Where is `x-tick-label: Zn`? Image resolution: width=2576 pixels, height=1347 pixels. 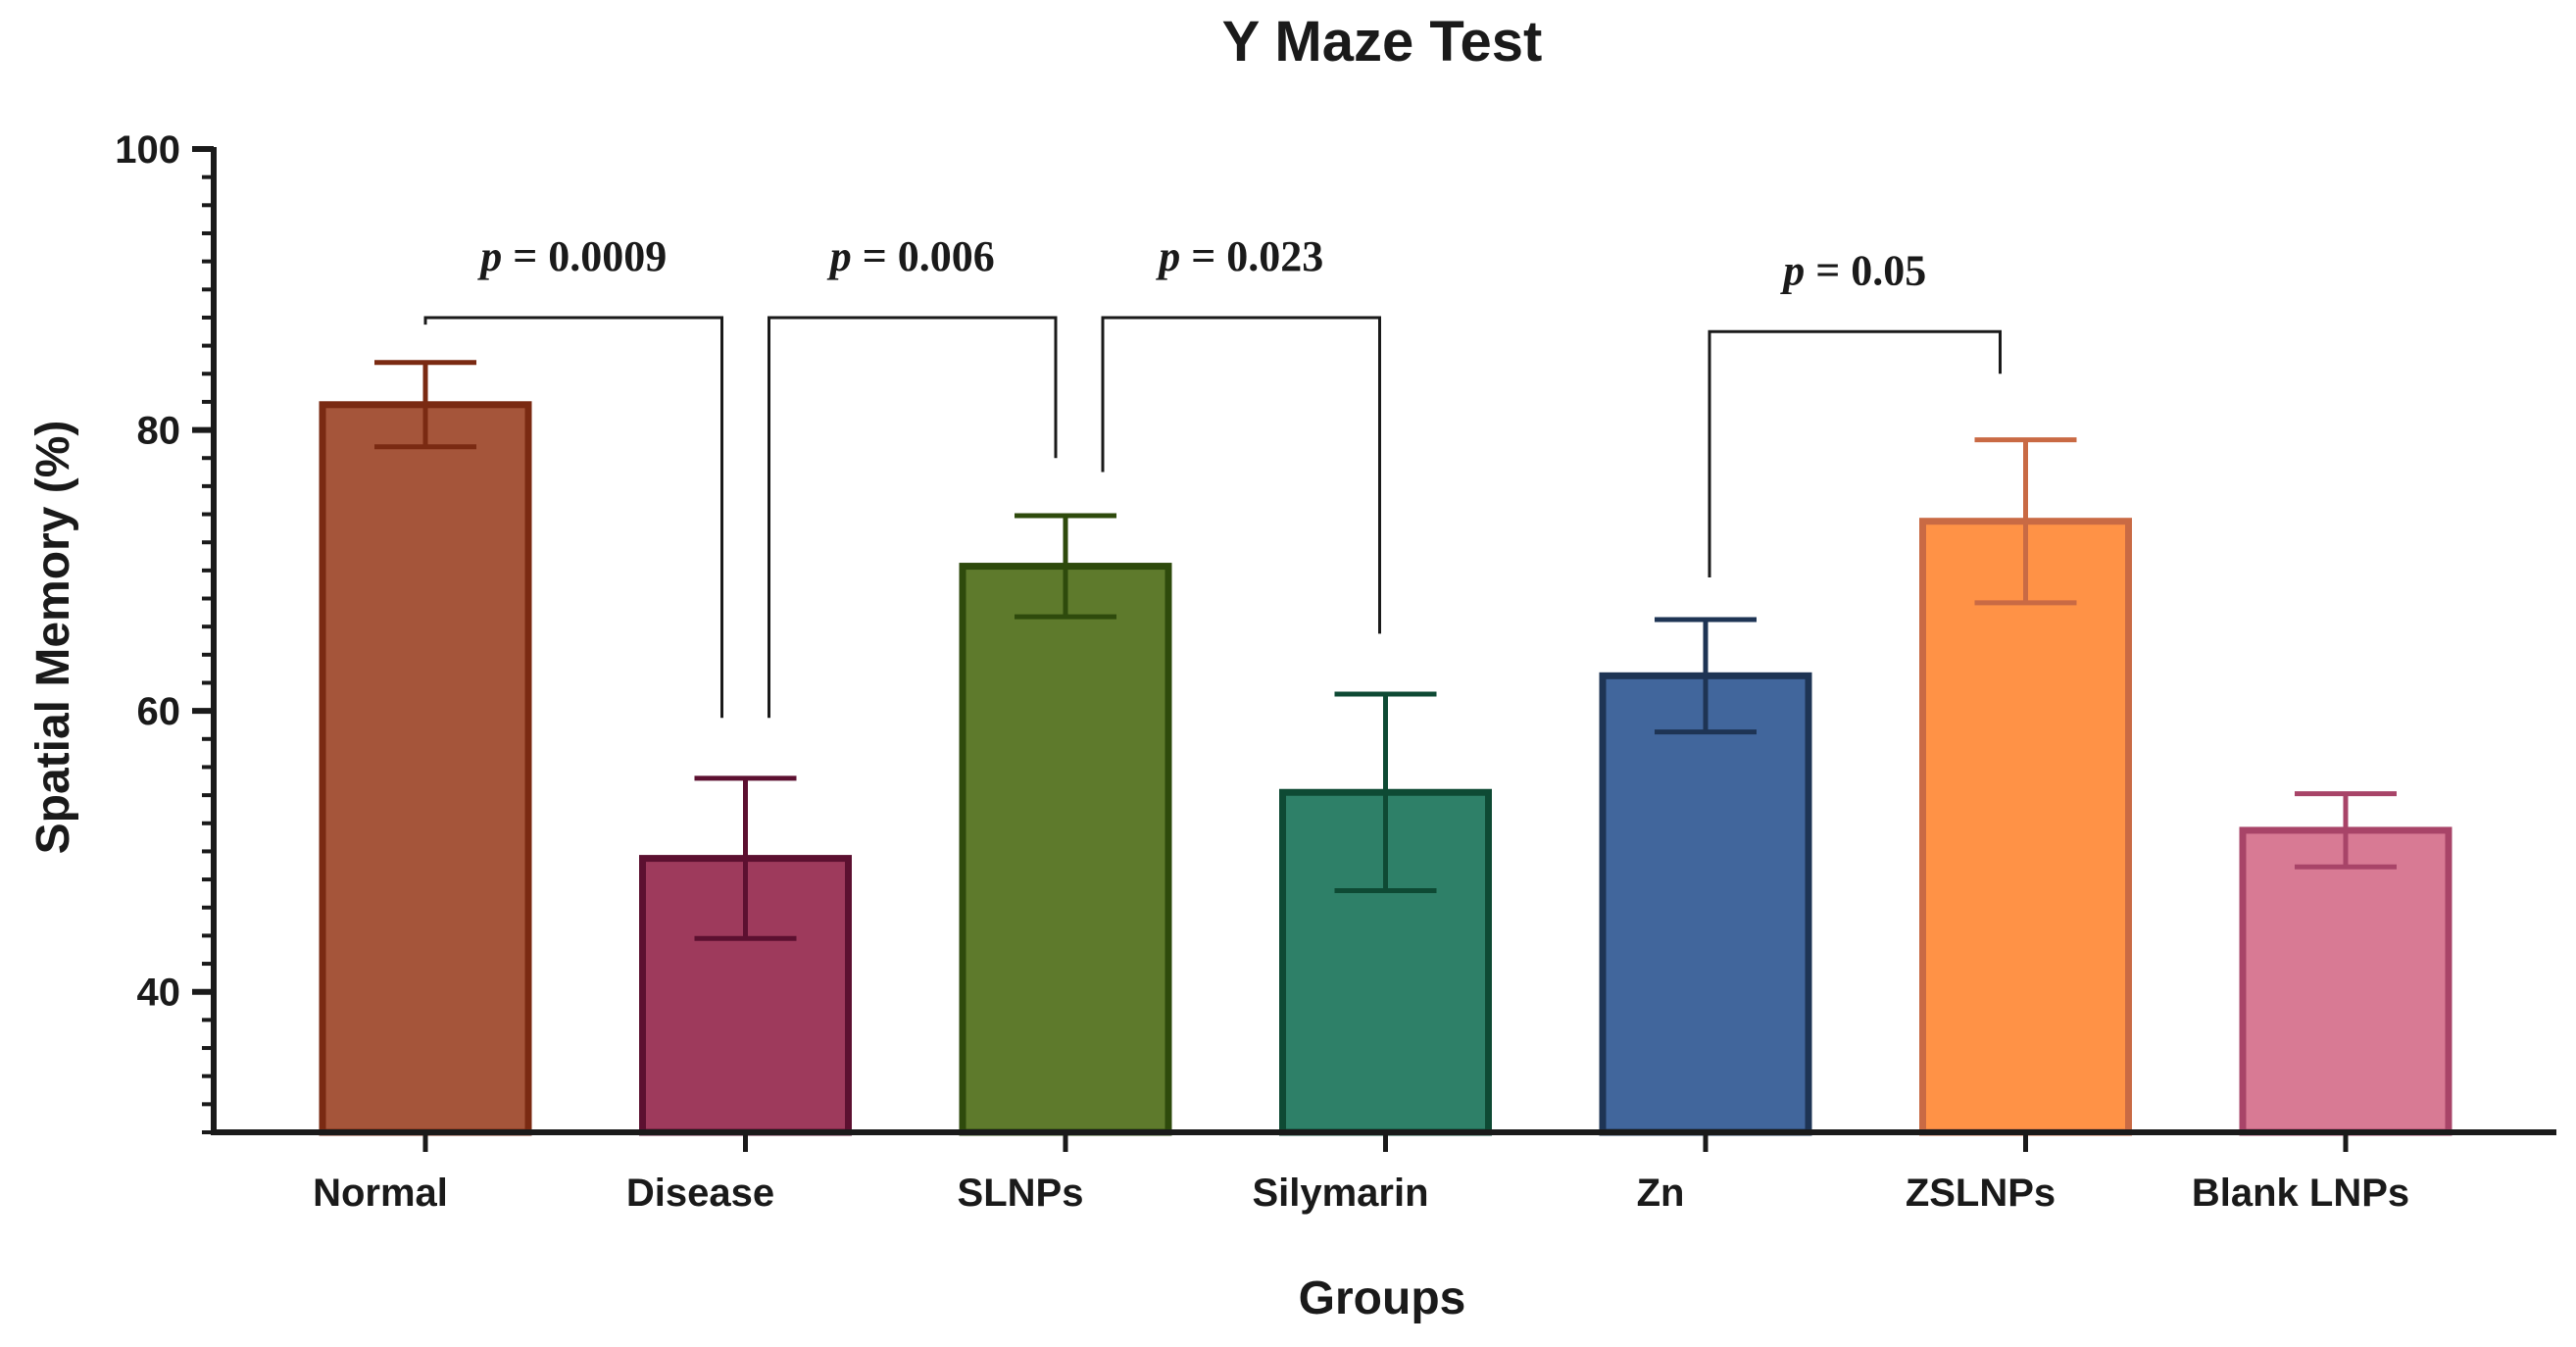
x-tick-label: Zn is located at coordinates (1661, 1194).